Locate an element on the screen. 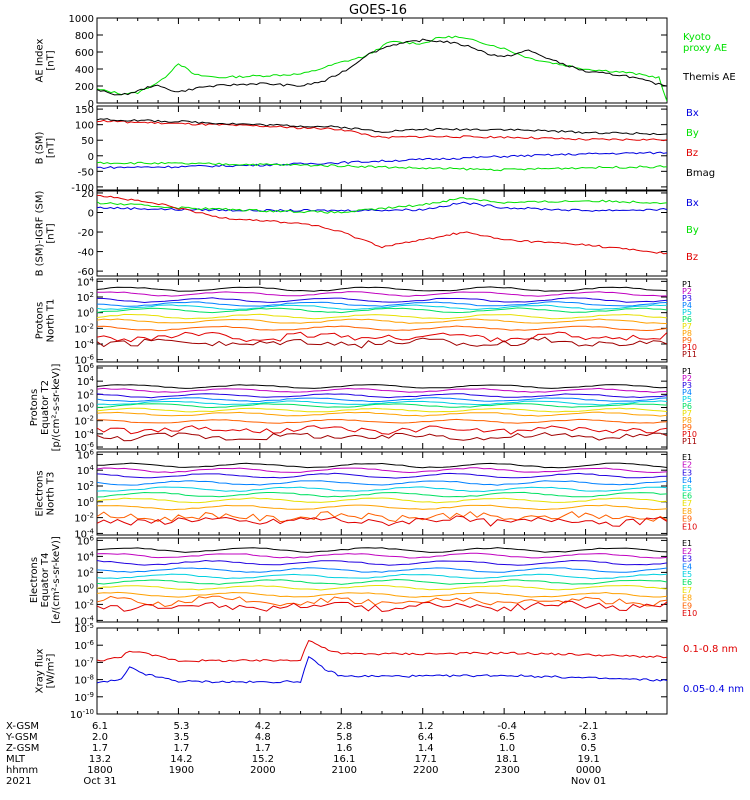  x-axis-value: 14.2 is located at coordinates (181, 759).